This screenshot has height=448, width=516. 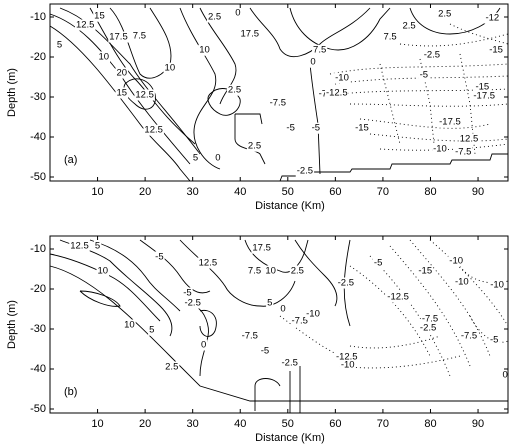 What do you see at coordinates (12, 92) in the screenshot?
I see `y-axis-label: Depth (m)` at bounding box center [12, 92].